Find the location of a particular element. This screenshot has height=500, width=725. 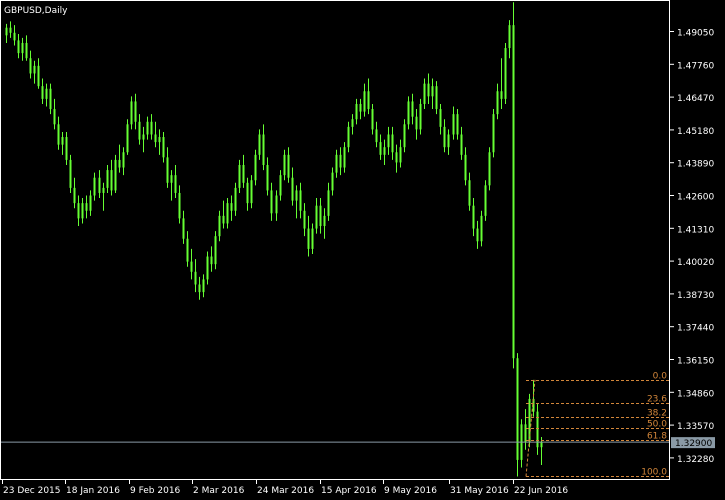

price-tick-label: 1.32280 is located at coordinates (695, 460).